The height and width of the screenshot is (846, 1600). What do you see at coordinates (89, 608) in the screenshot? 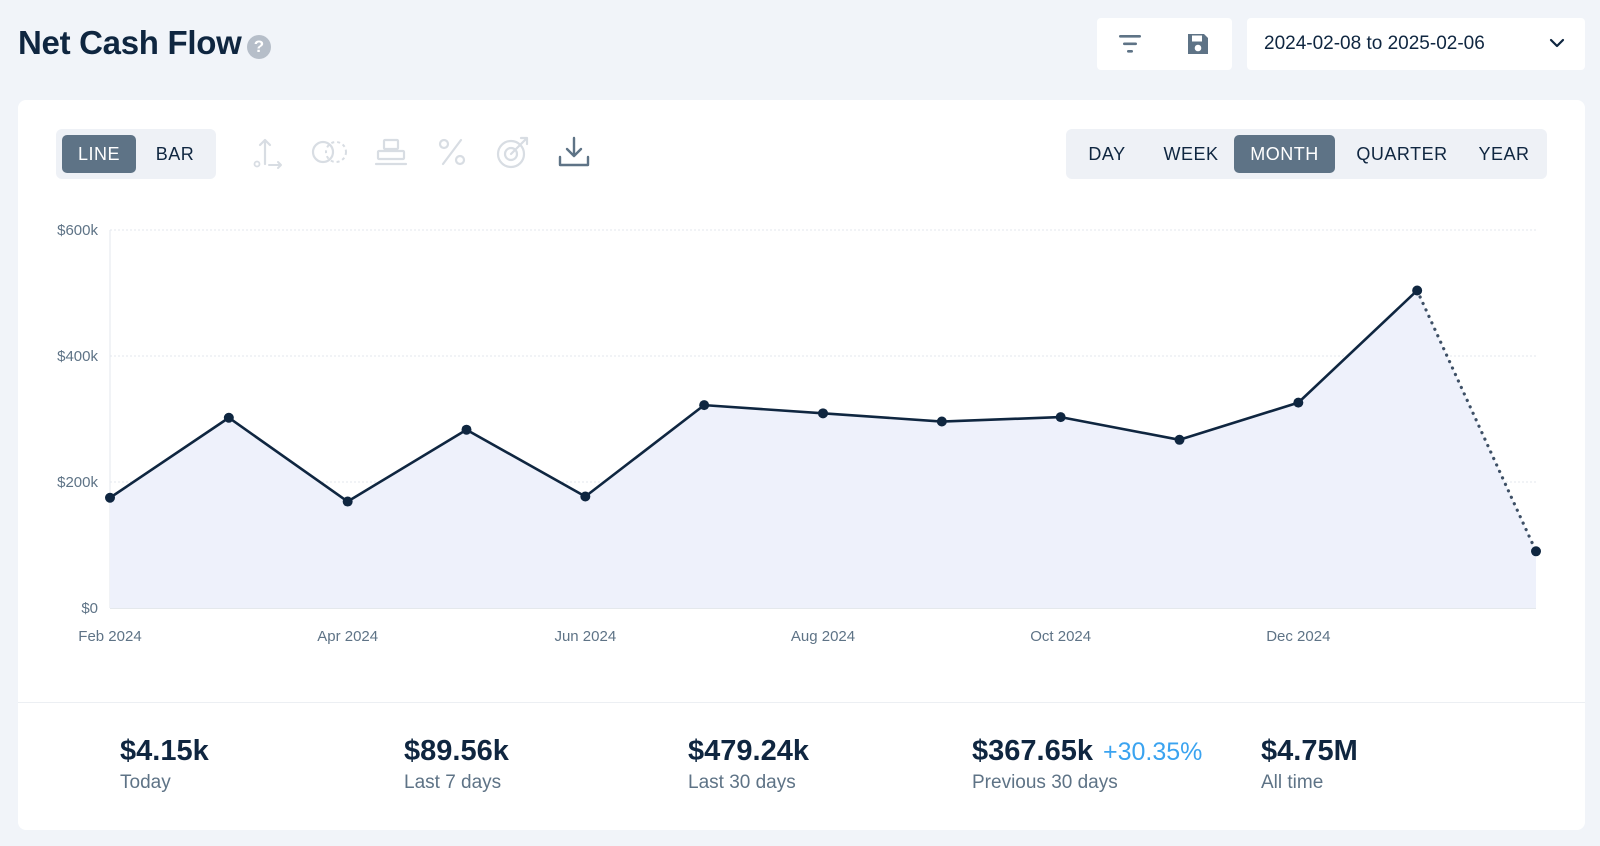
I see `y-tick-label: $0` at bounding box center [89, 608].